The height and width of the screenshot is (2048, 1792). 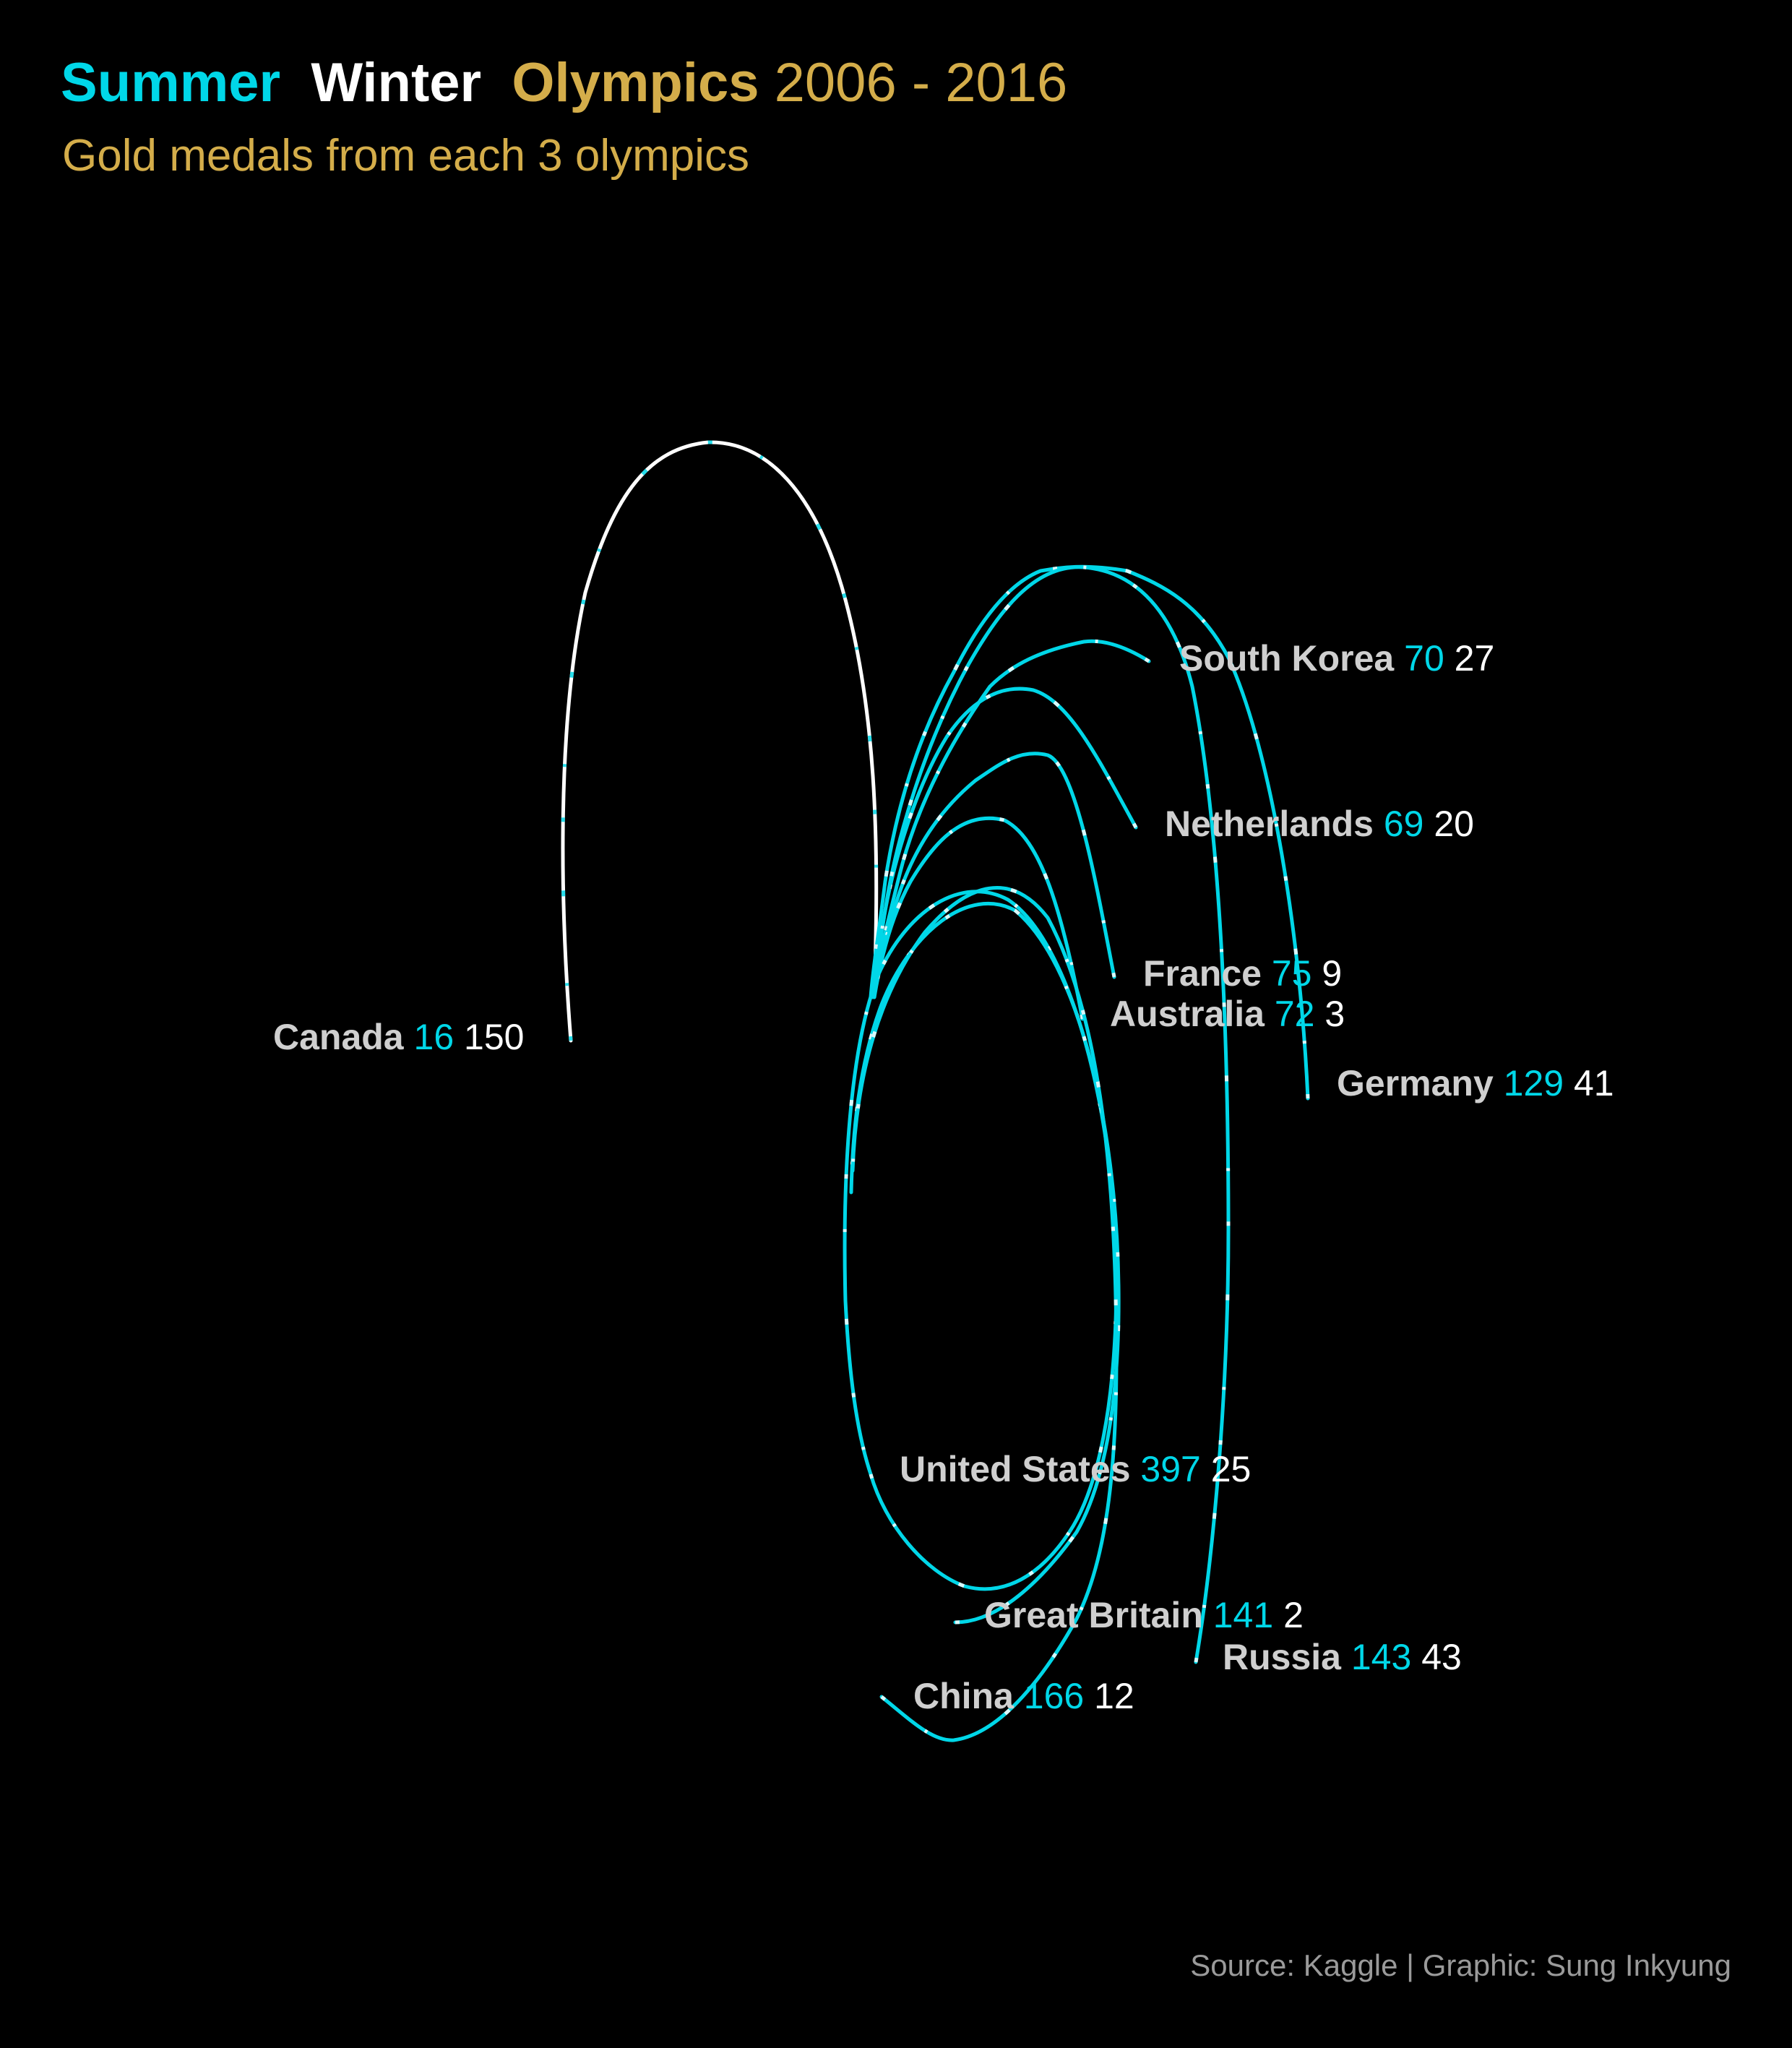 What do you see at coordinates (921, 82) in the screenshot?
I see `title-years: 2006 - 2016` at bounding box center [921, 82].